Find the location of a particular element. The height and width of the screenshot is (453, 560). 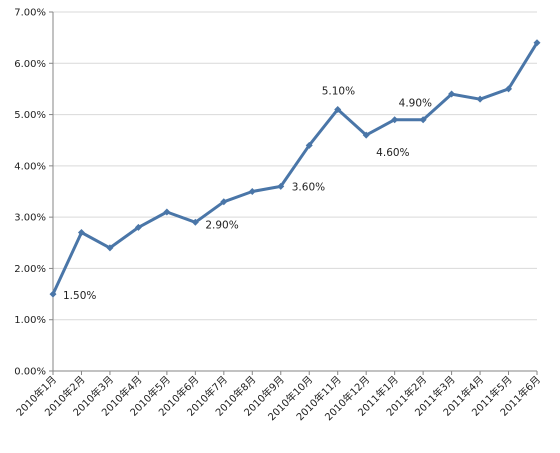

data-label: 3.60% is located at coordinates (308, 187).